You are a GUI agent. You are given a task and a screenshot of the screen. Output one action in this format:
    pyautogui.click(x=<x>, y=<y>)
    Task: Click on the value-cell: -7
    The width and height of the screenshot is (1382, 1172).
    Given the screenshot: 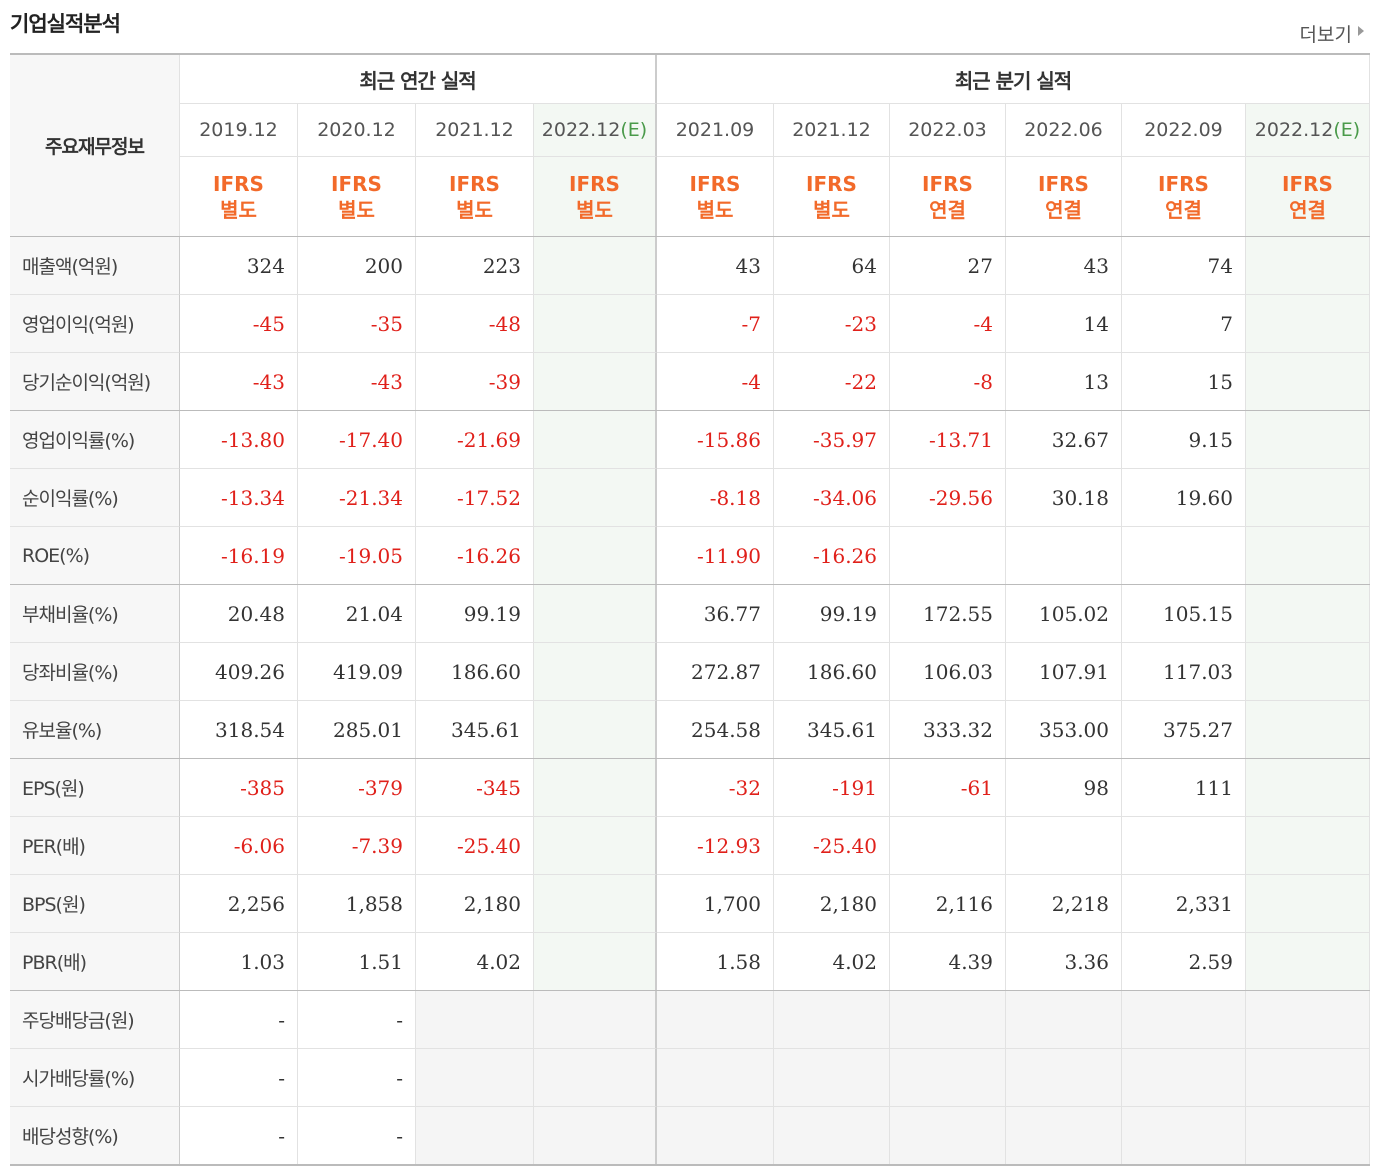 What is the action you would take?
    pyautogui.click(x=715, y=324)
    